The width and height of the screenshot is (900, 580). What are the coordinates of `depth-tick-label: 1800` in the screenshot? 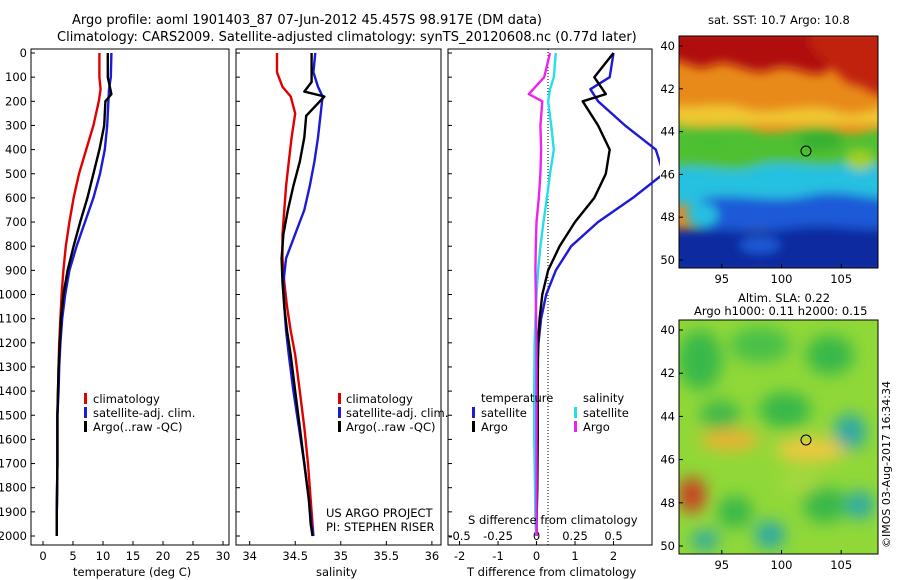 It's located at (13, 488).